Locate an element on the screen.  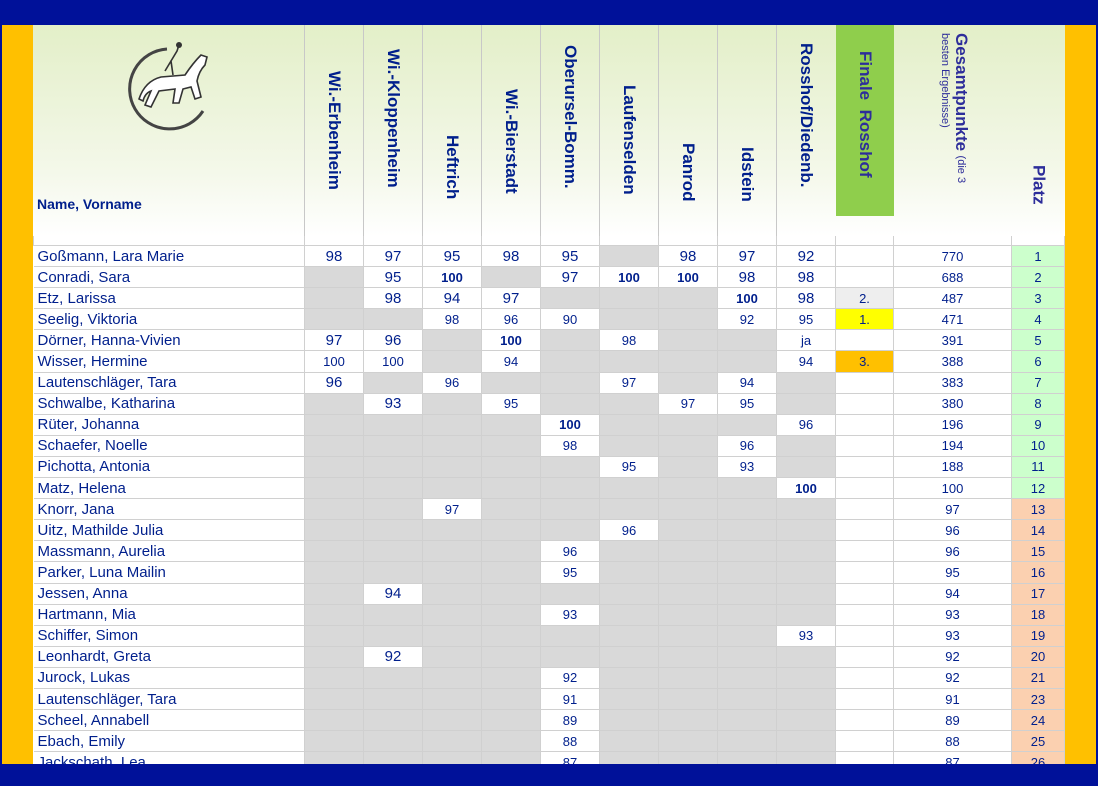
header-event-9: Rosshof/Diedenb. is located at coordinates (805, 130).